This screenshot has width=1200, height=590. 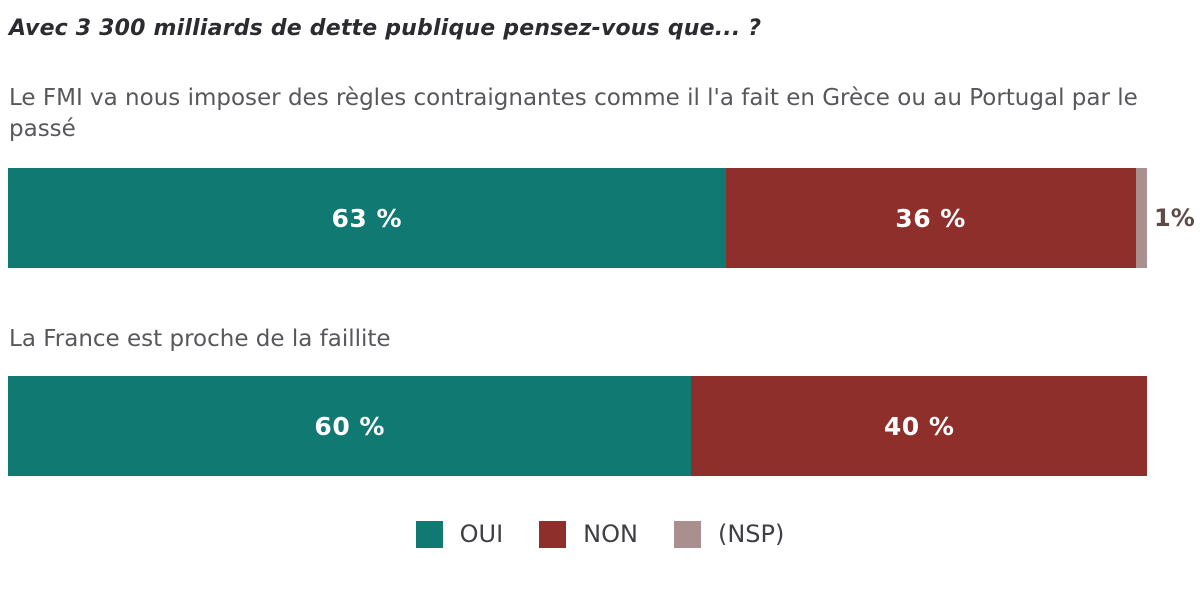 I want to click on legend-item-oui: OUI, so click(x=459, y=534).